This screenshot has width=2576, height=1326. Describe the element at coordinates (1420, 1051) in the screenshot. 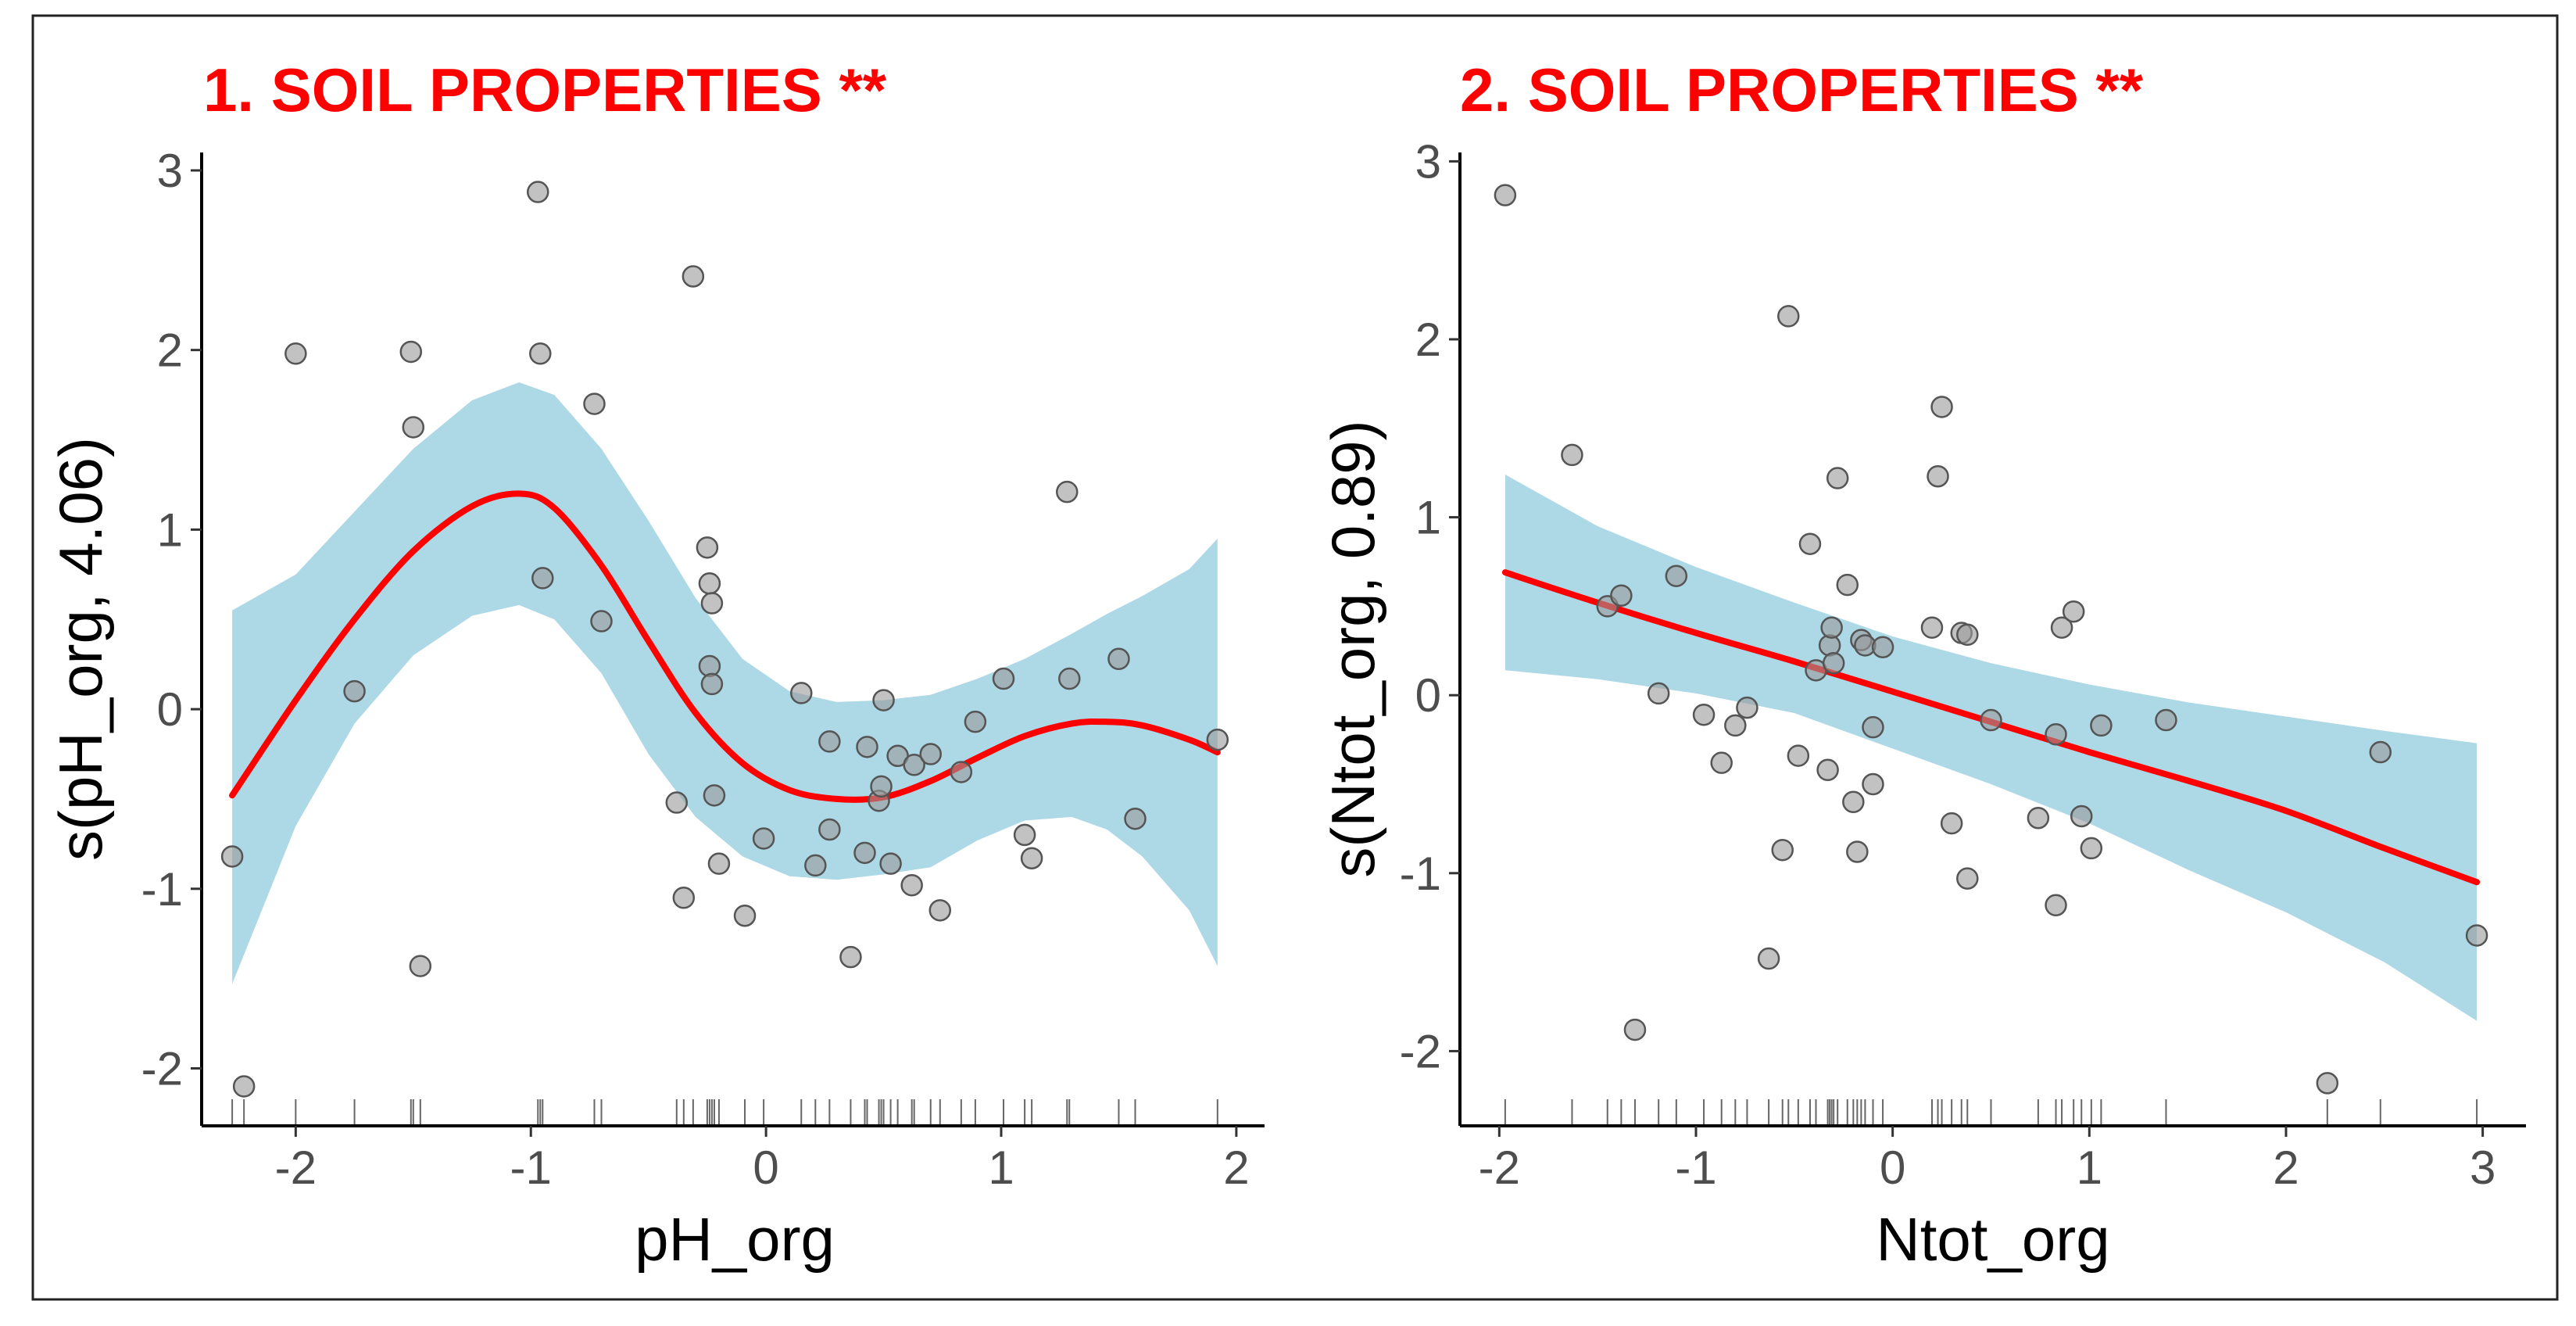

I see `panel-2-y-tick-label: -2` at that location.